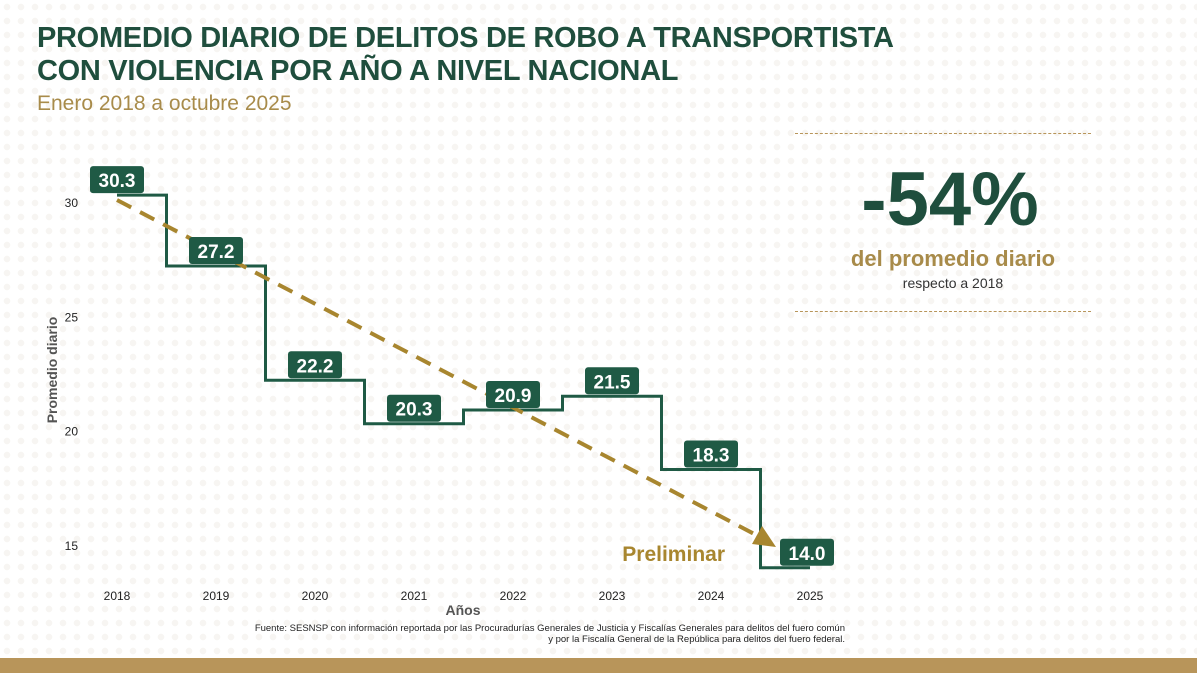 The height and width of the screenshot is (673, 1197). Describe the element at coordinates (72, 317) in the screenshot. I see `y-tick-label: 25` at that location.